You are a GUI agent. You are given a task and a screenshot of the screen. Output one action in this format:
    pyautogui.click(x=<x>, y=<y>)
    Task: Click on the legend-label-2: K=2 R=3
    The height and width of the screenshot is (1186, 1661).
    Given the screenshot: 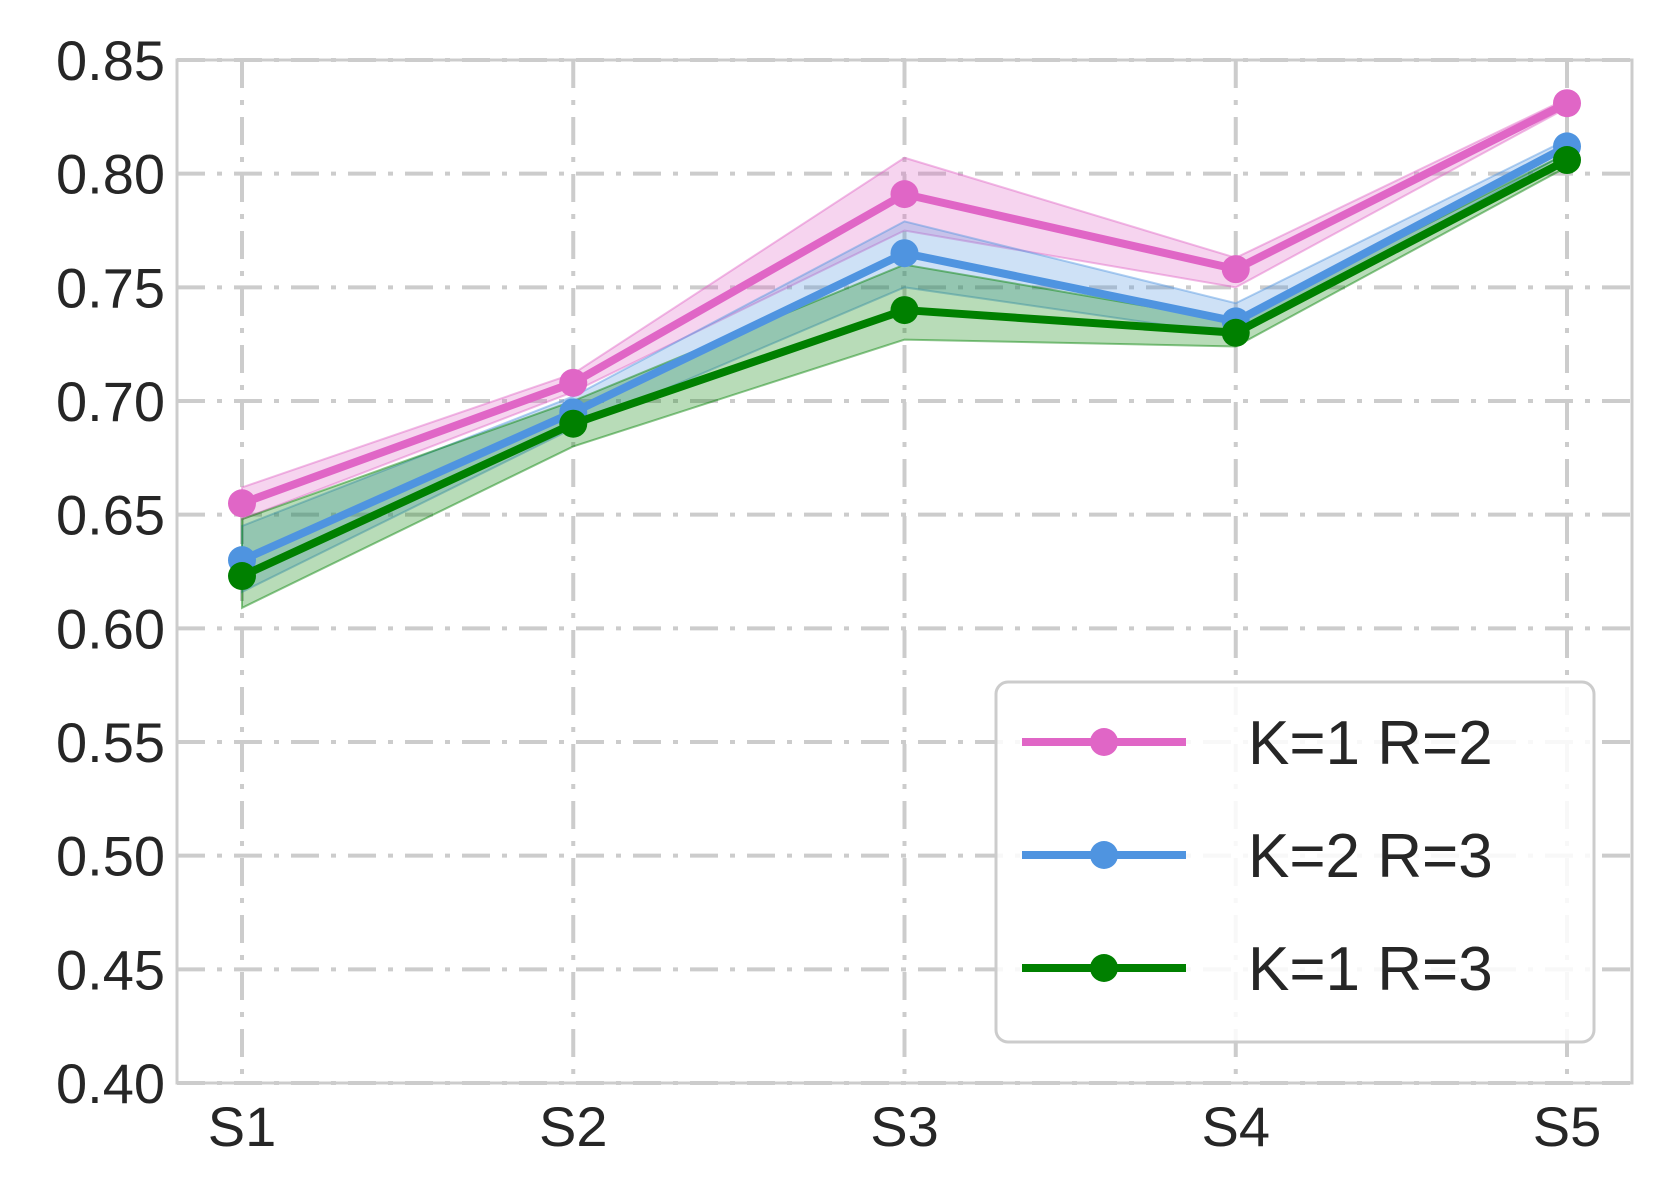 What is the action you would take?
    pyautogui.click(x=1370, y=856)
    